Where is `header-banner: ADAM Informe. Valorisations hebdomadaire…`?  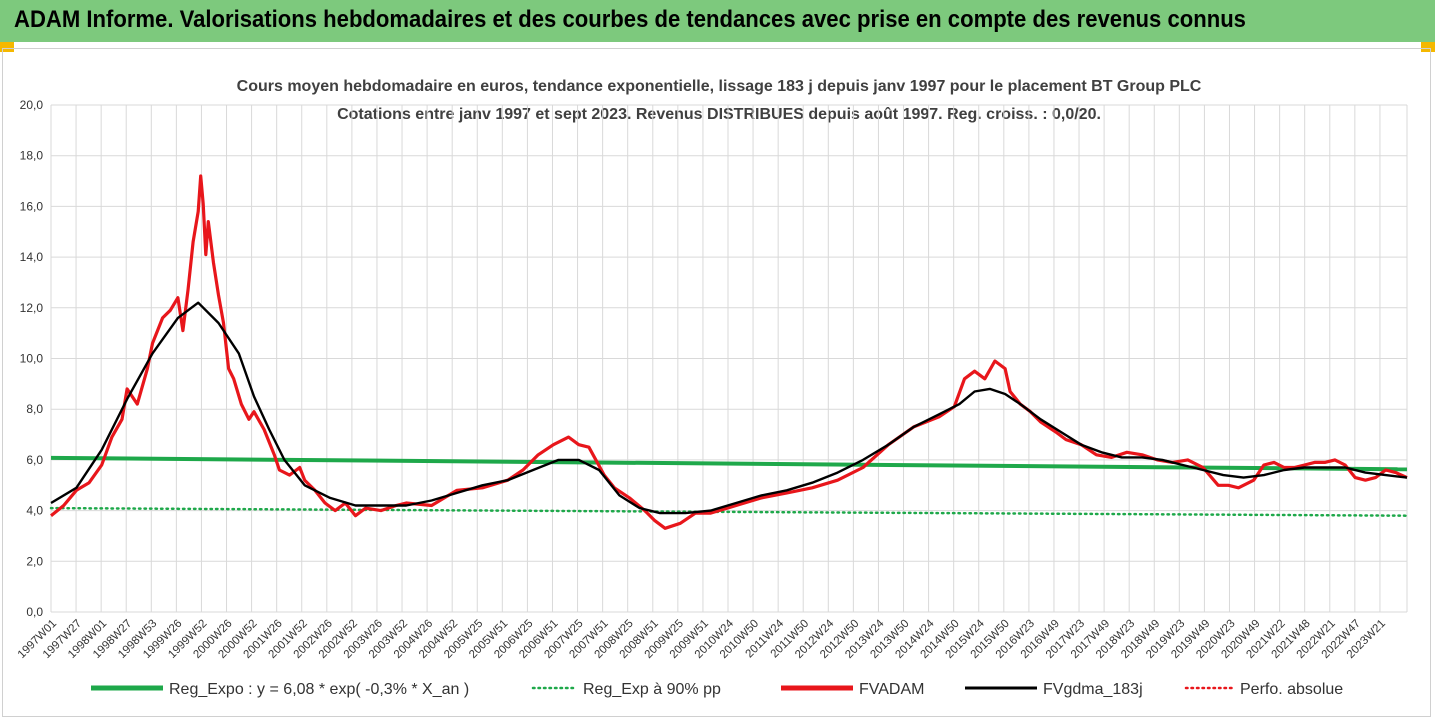
header-banner: ADAM Informe. Valorisations hebdomadaire… is located at coordinates (717, 21).